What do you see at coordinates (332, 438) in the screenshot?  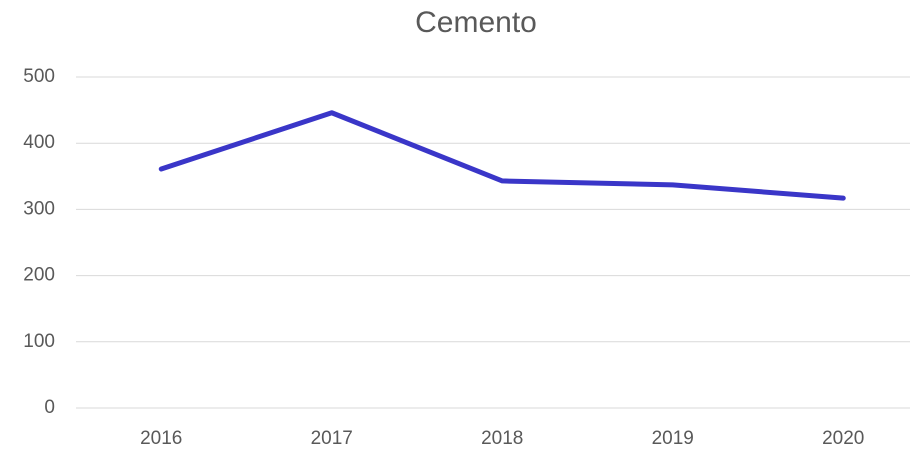 I see `x-tick-label: 2017` at bounding box center [332, 438].